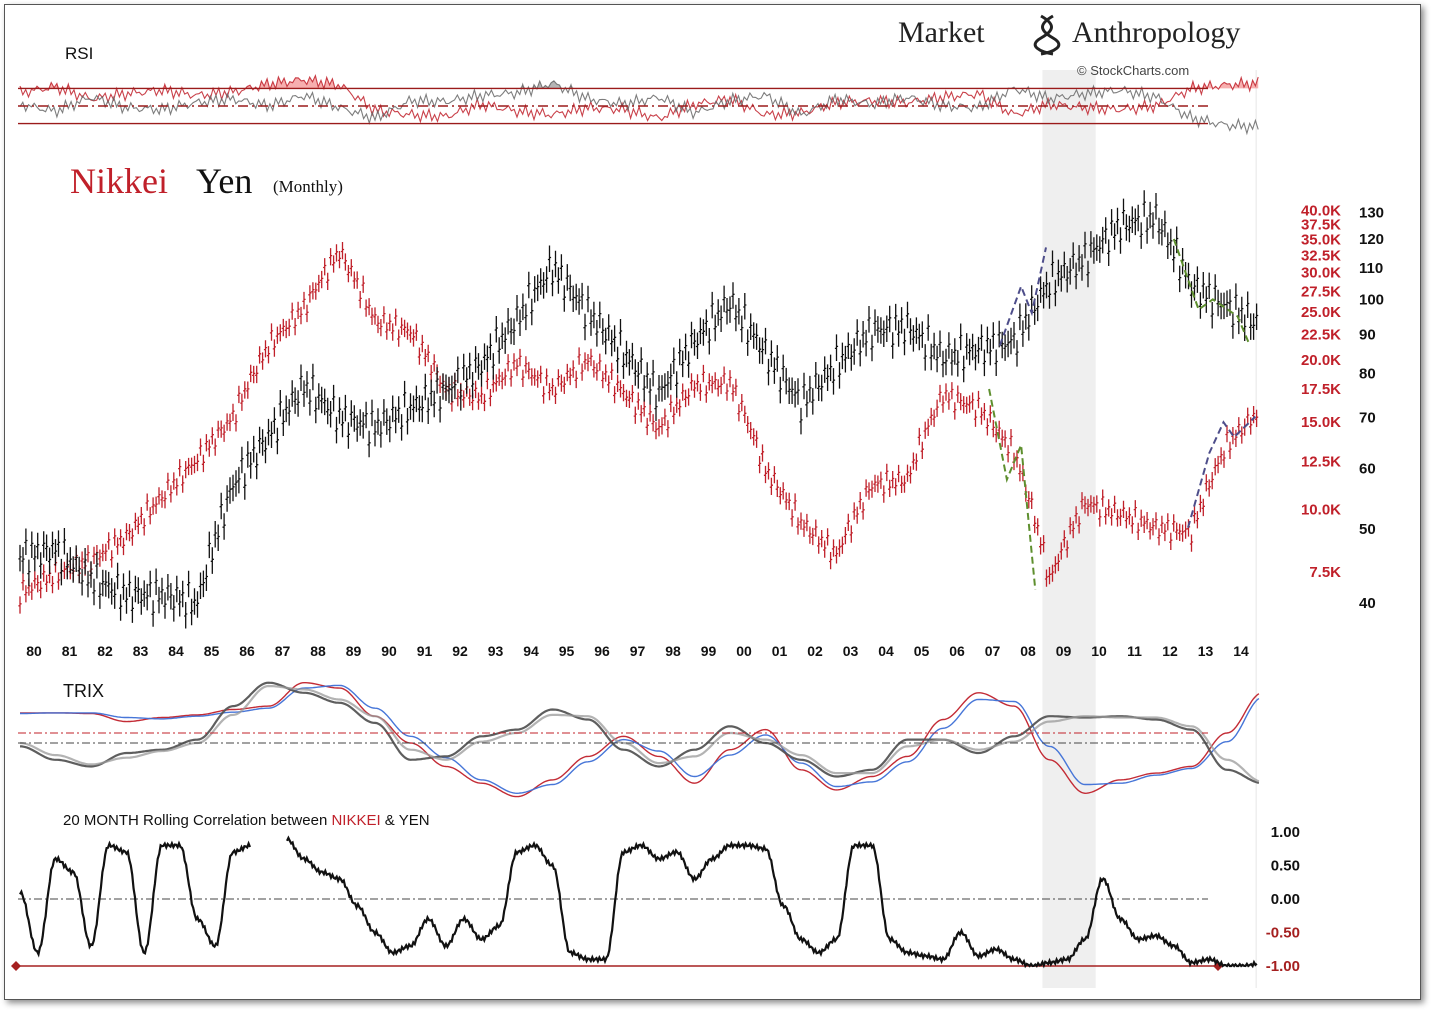 This screenshot has height=1010, width=1431. What do you see at coordinates (780, 651) in the screenshot?
I see `x-tick-label: 01` at bounding box center [780, 651].